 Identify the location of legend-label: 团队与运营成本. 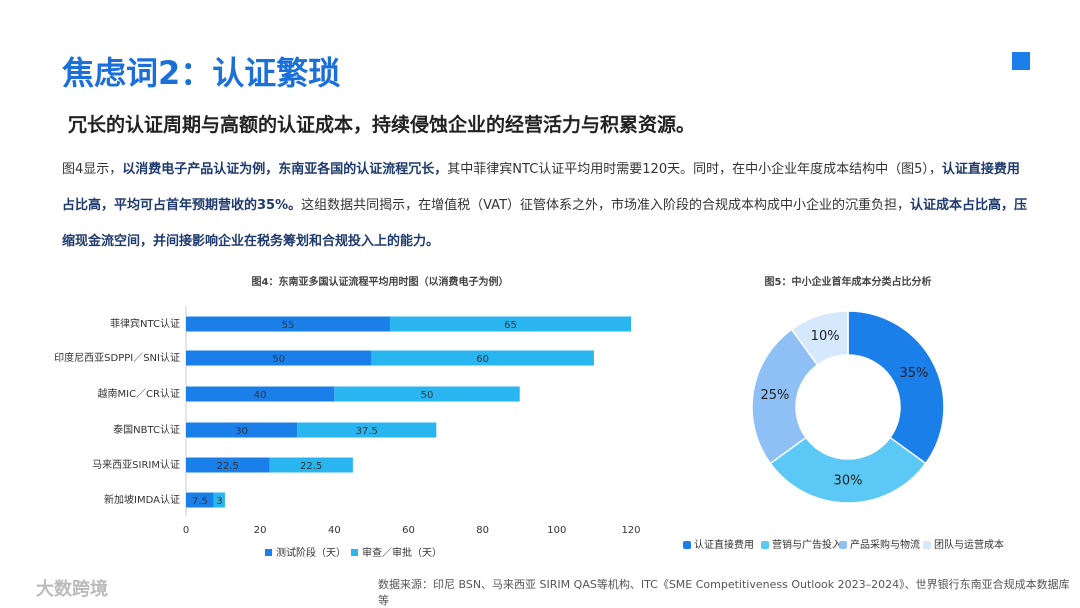
(969, 544).